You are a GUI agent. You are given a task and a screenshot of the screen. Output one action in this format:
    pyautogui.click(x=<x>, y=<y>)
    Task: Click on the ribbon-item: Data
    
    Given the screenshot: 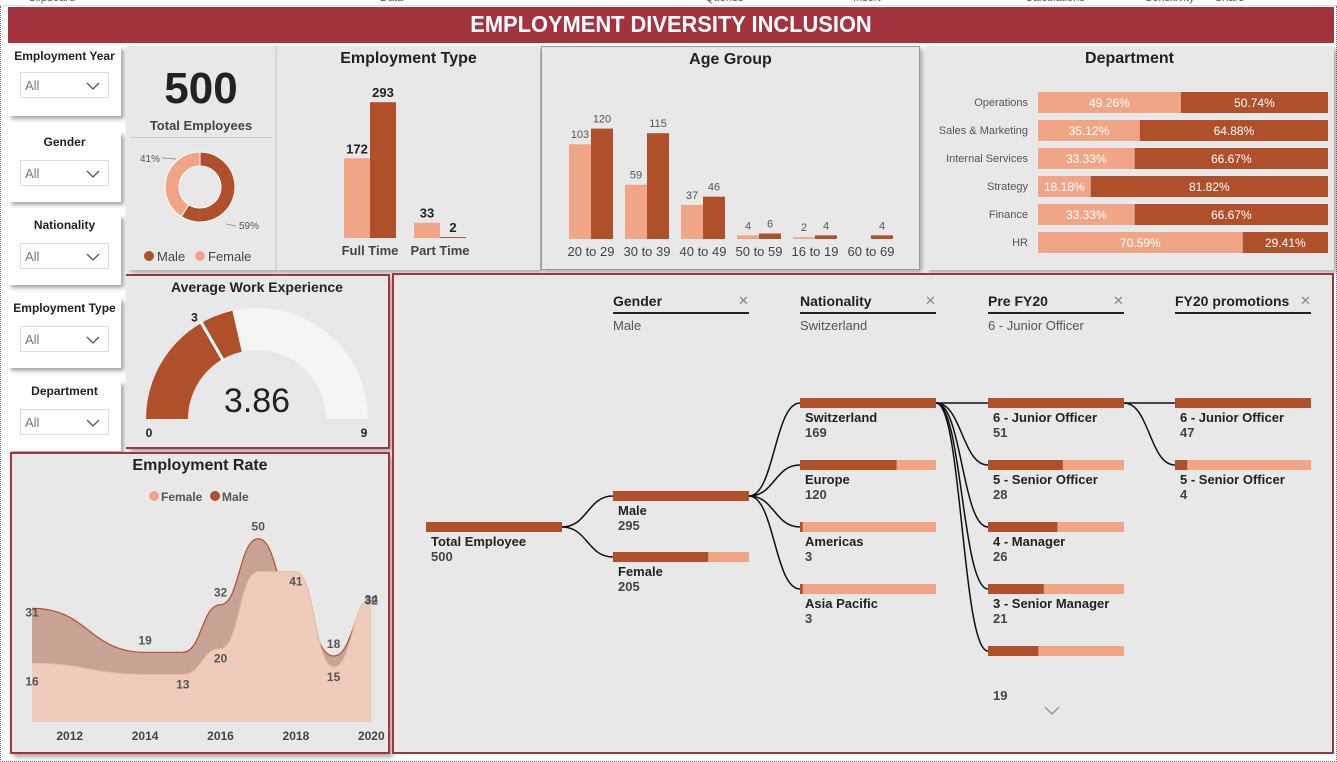 What is the action you would take?
    pyautogui.click(x=391, y=2)
    